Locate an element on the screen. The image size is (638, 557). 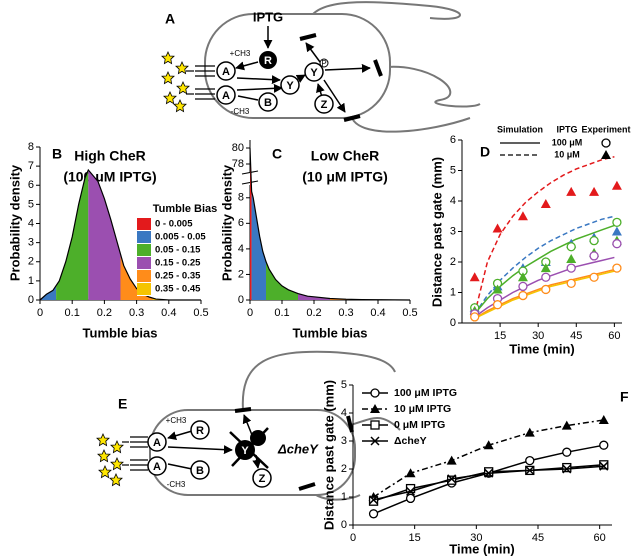
y-tick-label: 1 is located at coordinates (344, 497).